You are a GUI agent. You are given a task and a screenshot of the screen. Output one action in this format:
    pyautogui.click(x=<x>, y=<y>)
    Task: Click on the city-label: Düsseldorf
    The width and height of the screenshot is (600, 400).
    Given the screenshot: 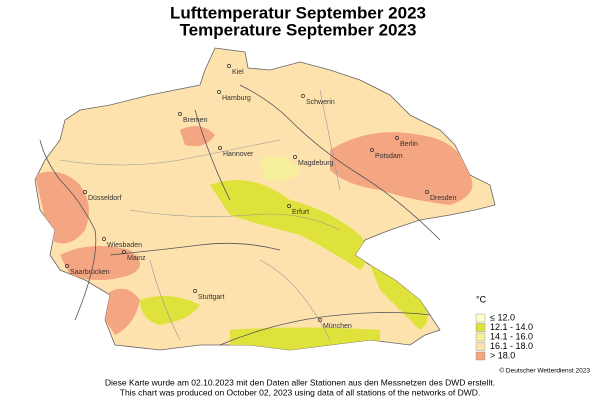 What is the action you would take?
    pyautogui.click(x=105, y=198)
    